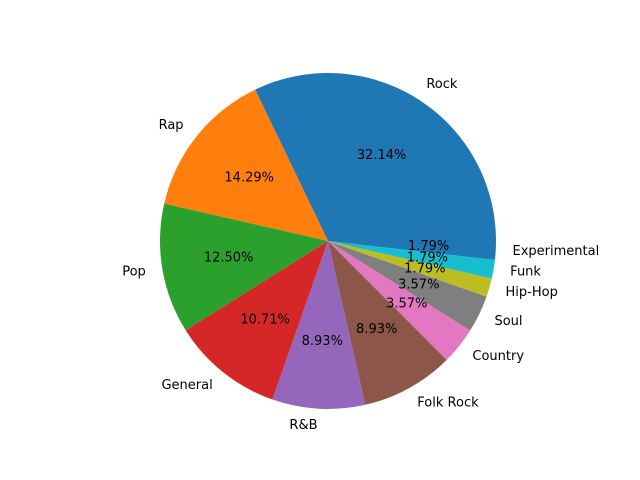  I want to click on pie-slice-general, so click(256, 320).